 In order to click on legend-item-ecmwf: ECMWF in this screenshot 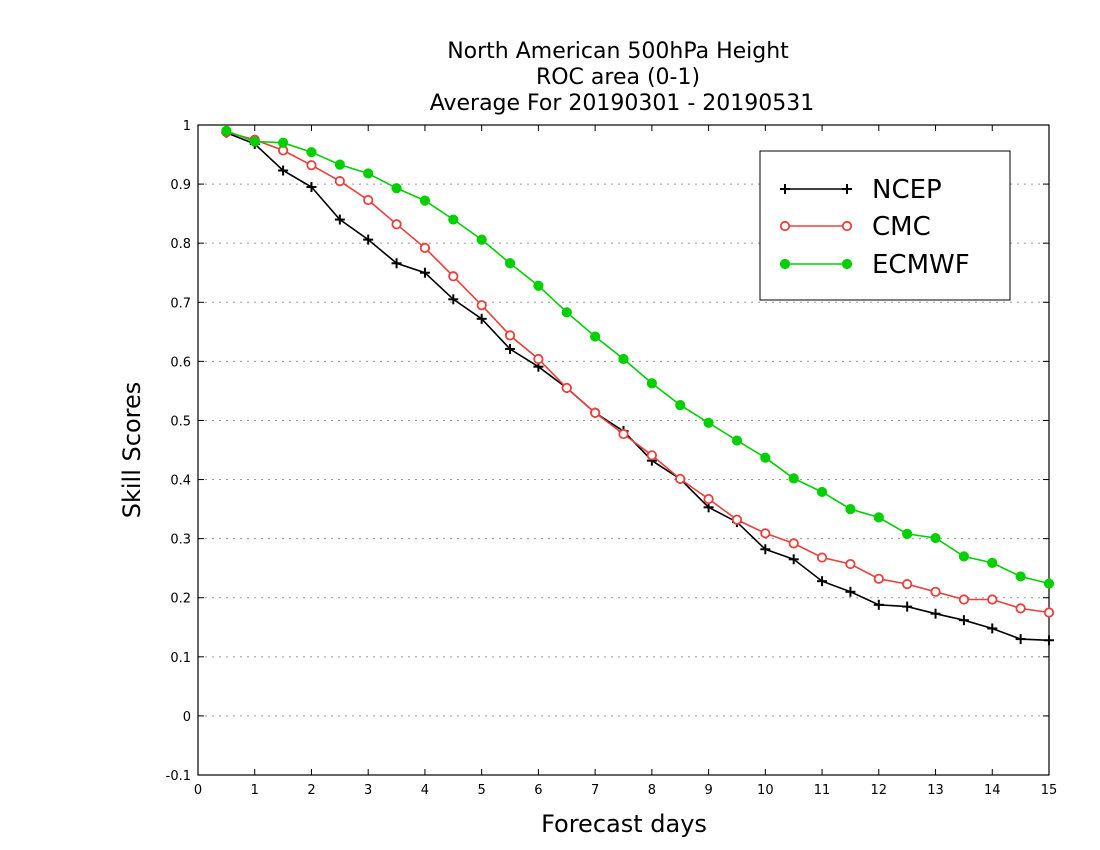, I will do `click(874, 265)`.